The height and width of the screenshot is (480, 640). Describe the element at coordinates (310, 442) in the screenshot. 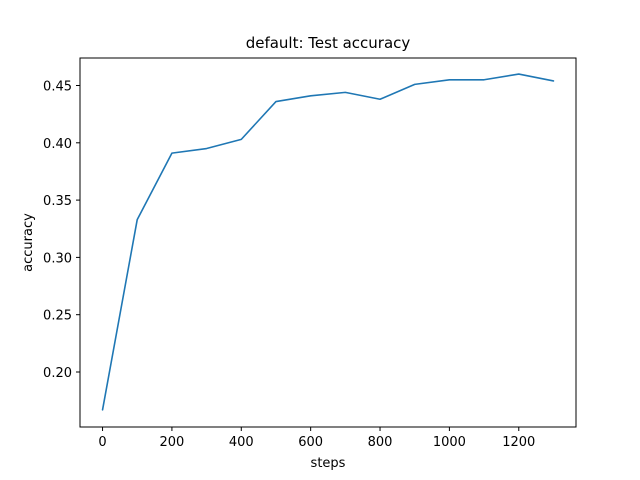

I see `x-tick-label: 600` at that location.